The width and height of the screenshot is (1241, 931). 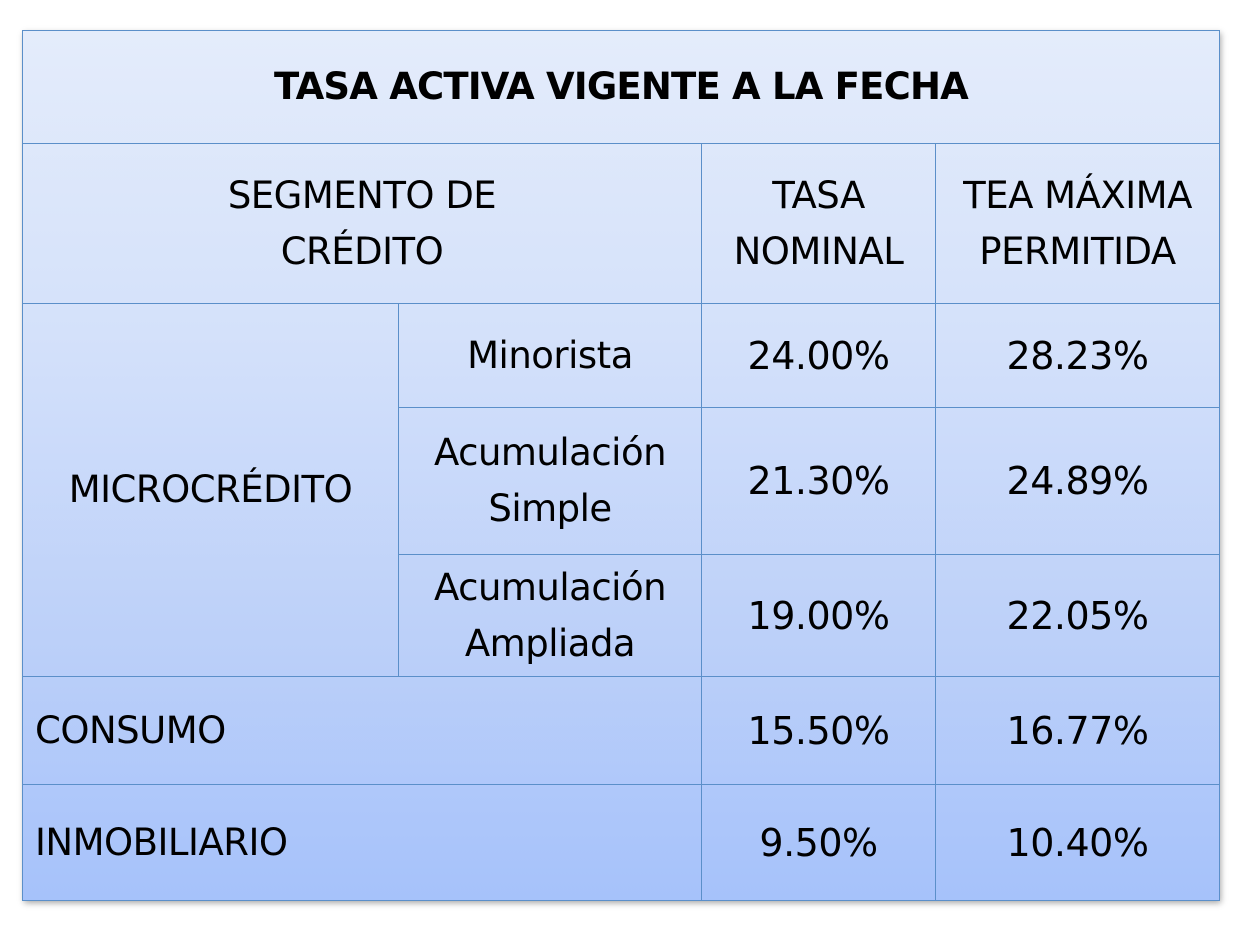 I want to click on table-row: CONSUMO 15.50% 16.77%, so click(x=621, y=730).